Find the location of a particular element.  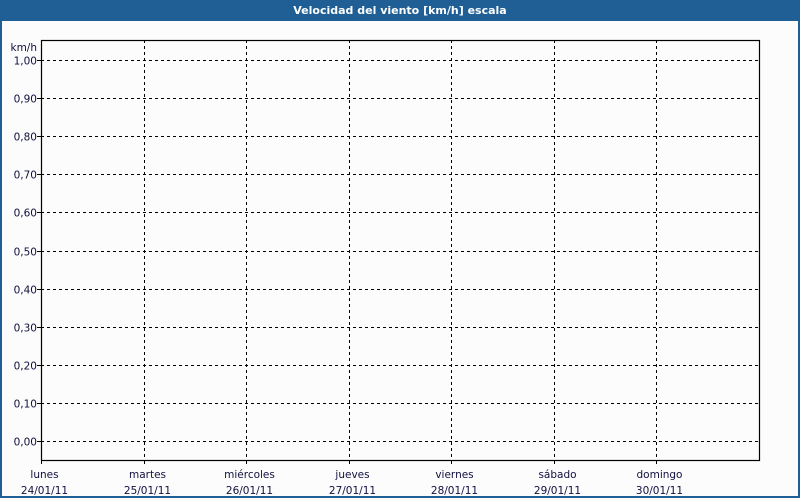

y-tick-label: 0,90 is located at coordinates (25, 100).